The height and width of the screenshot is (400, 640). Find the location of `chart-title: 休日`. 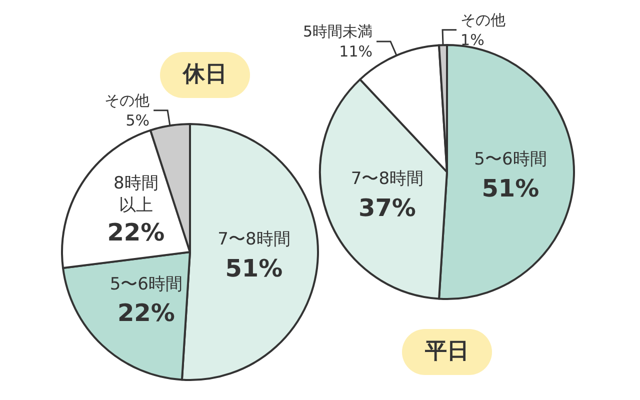

chart-title: 休日 is located at coordinates (204, 75).